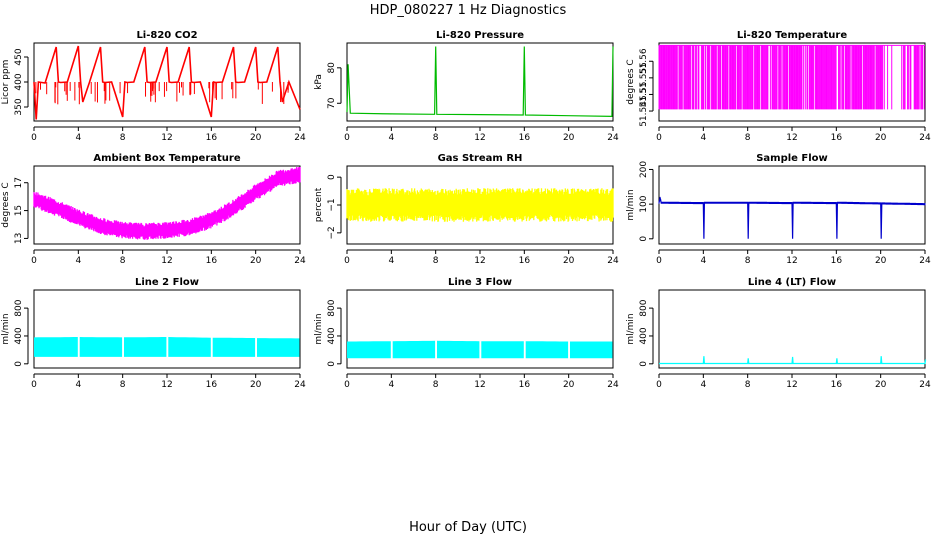 This screenshot has height=540, width=936. Describe the element at coordinates (19, 238) in the screenshot. I see `y-tick-label: 13` at that location.